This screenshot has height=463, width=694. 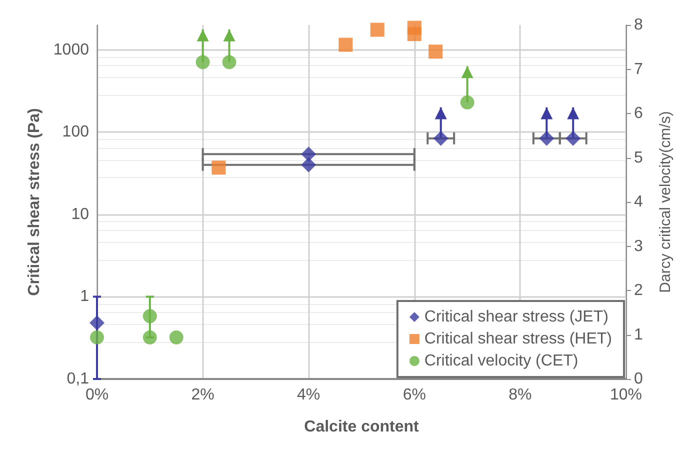 What do you see at coordinates (97, 395) in the screenshot?
I see `x-tick-label: 0%` at bounding box center [97, 395].